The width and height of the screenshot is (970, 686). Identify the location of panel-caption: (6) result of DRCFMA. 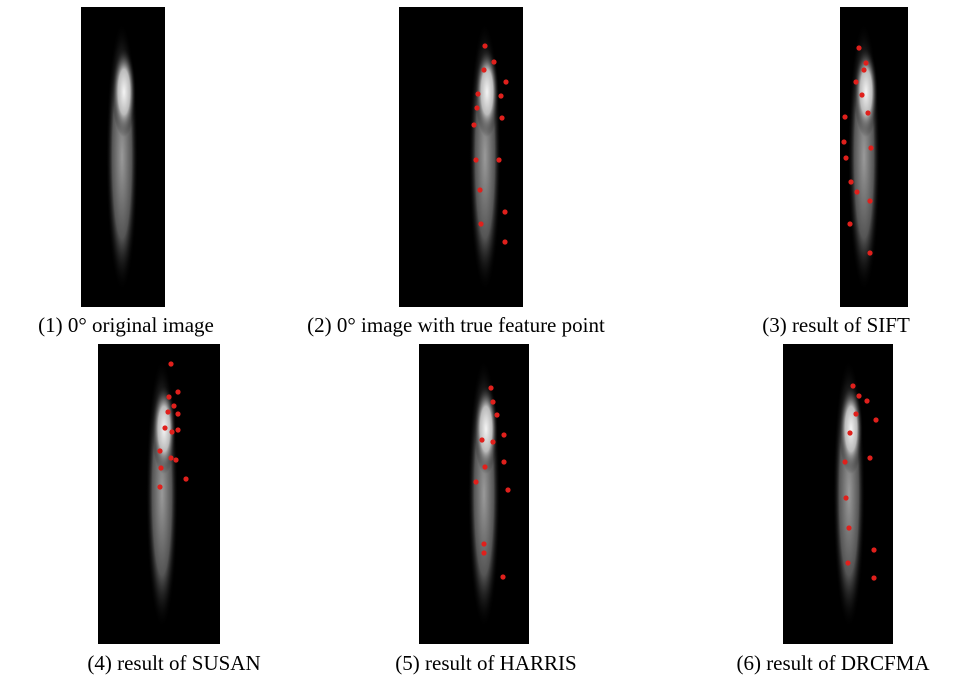
(833, 663).